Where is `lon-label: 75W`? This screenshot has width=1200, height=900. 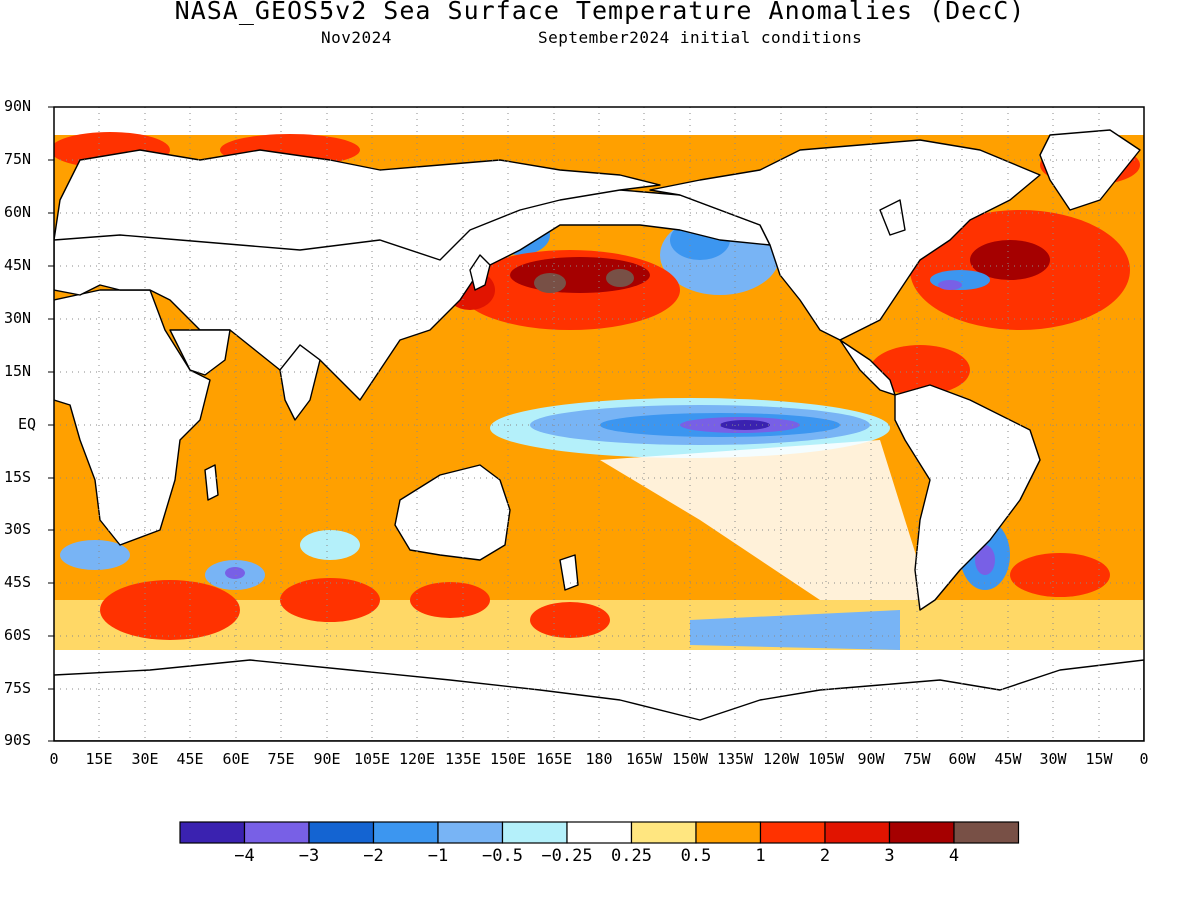 lon-label: 75W is located at coordinates (917, 759).